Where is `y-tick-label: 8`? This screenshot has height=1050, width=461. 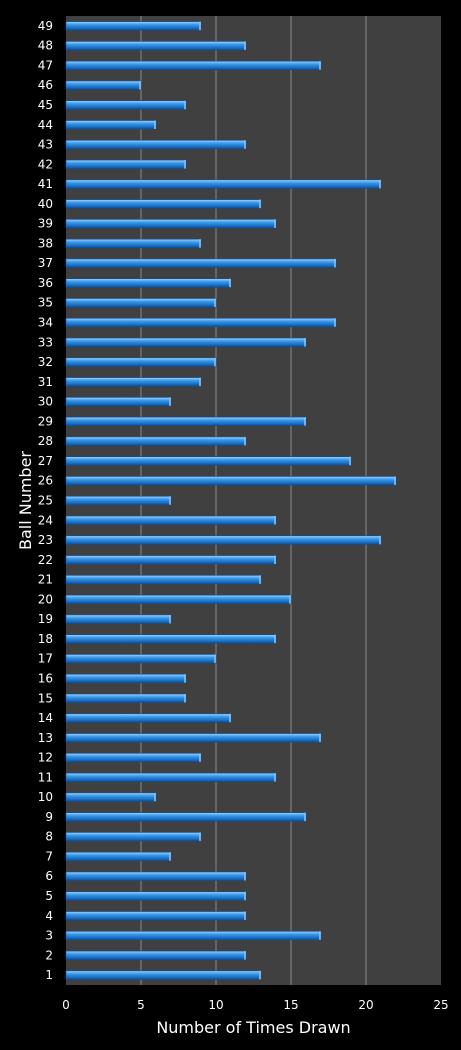
y-tick-label: 8 is located at coordinates (49, 837).